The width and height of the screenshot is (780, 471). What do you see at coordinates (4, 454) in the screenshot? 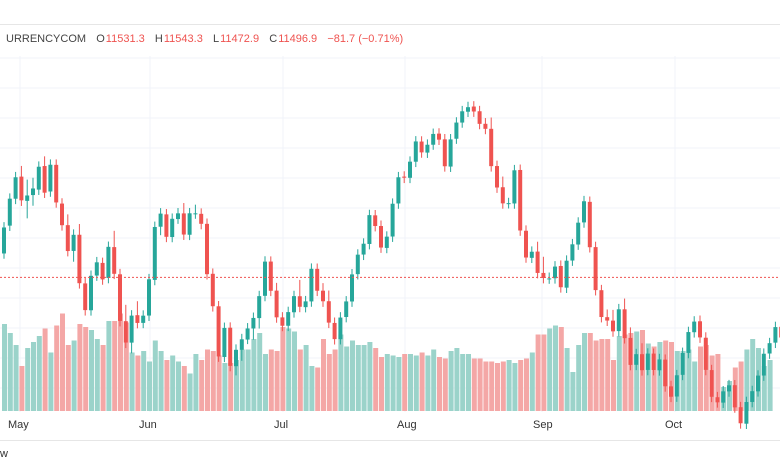
I see `bottom-bar-label: w` at bounding box center [4, 454].